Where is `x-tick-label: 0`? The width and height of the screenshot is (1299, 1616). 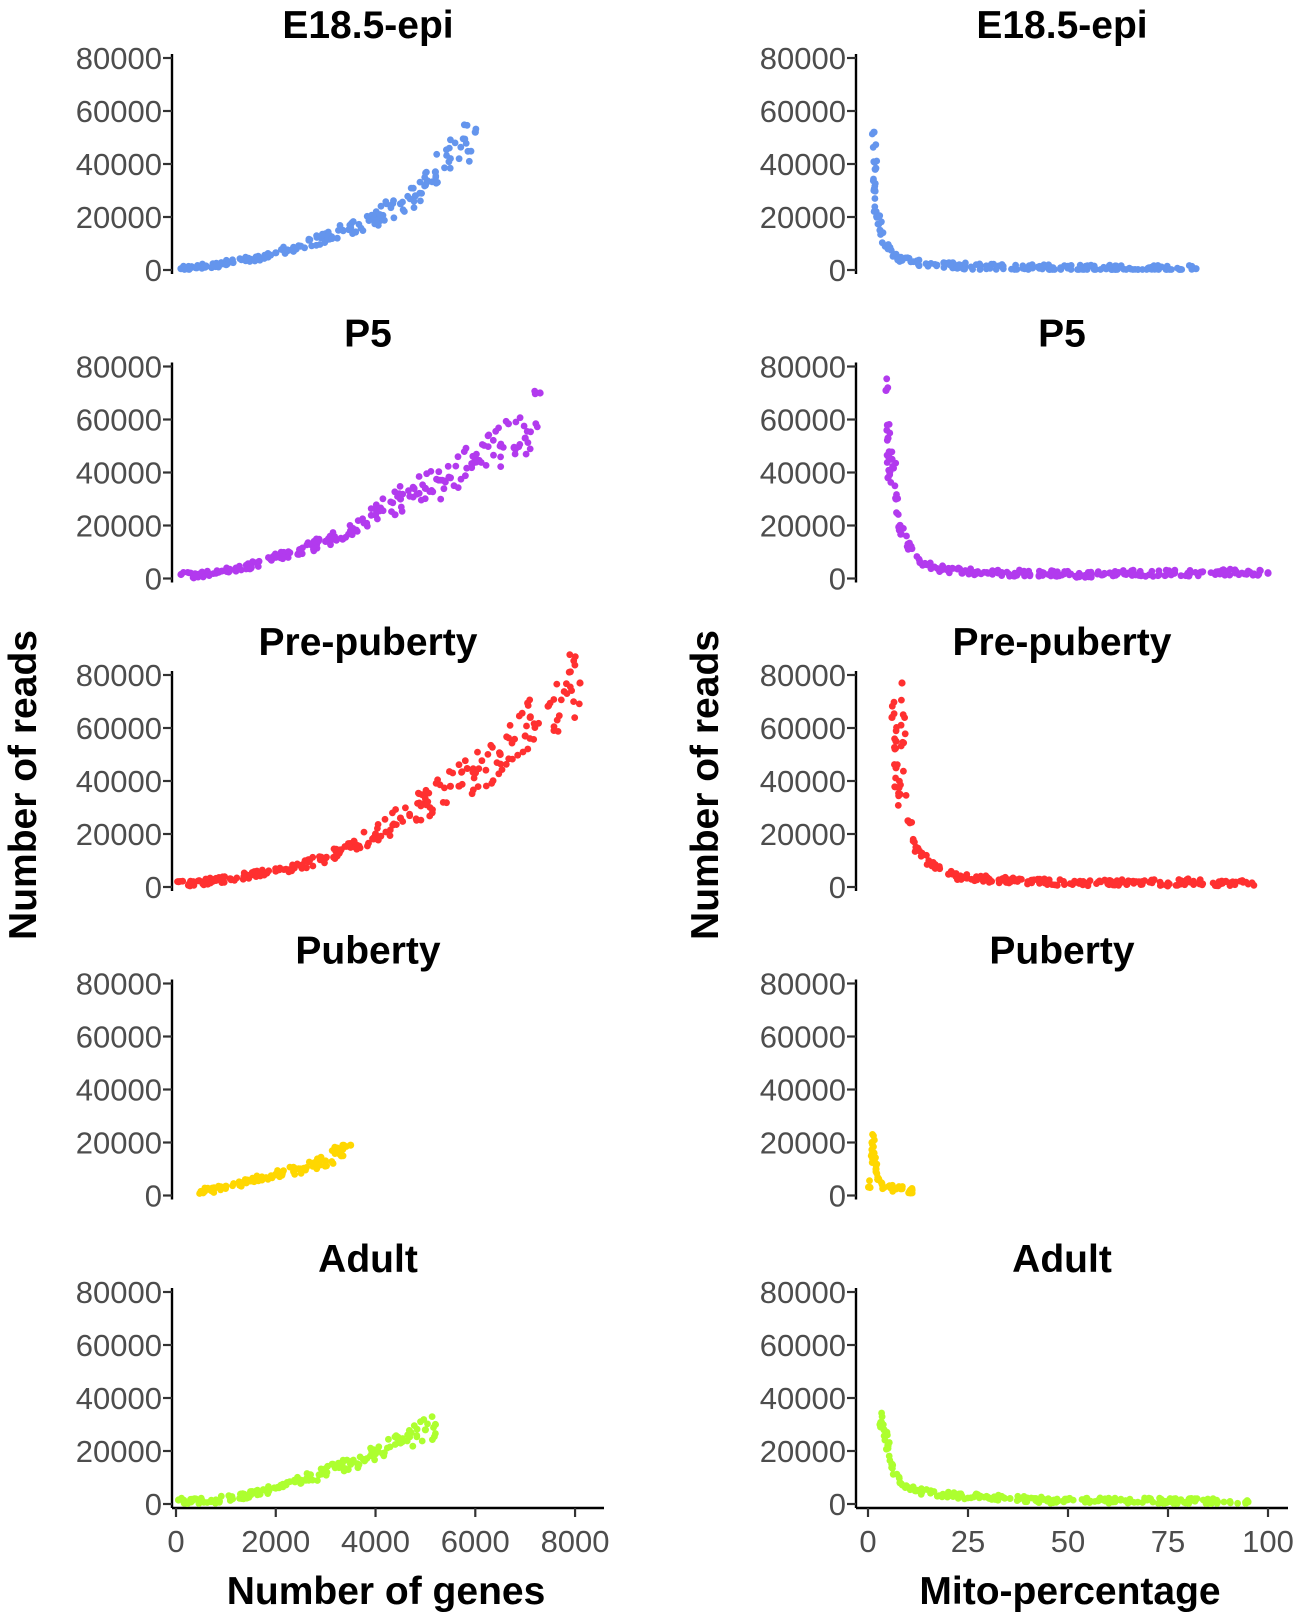 x-tick-label: 0 is located at coordinates (175, 1541).